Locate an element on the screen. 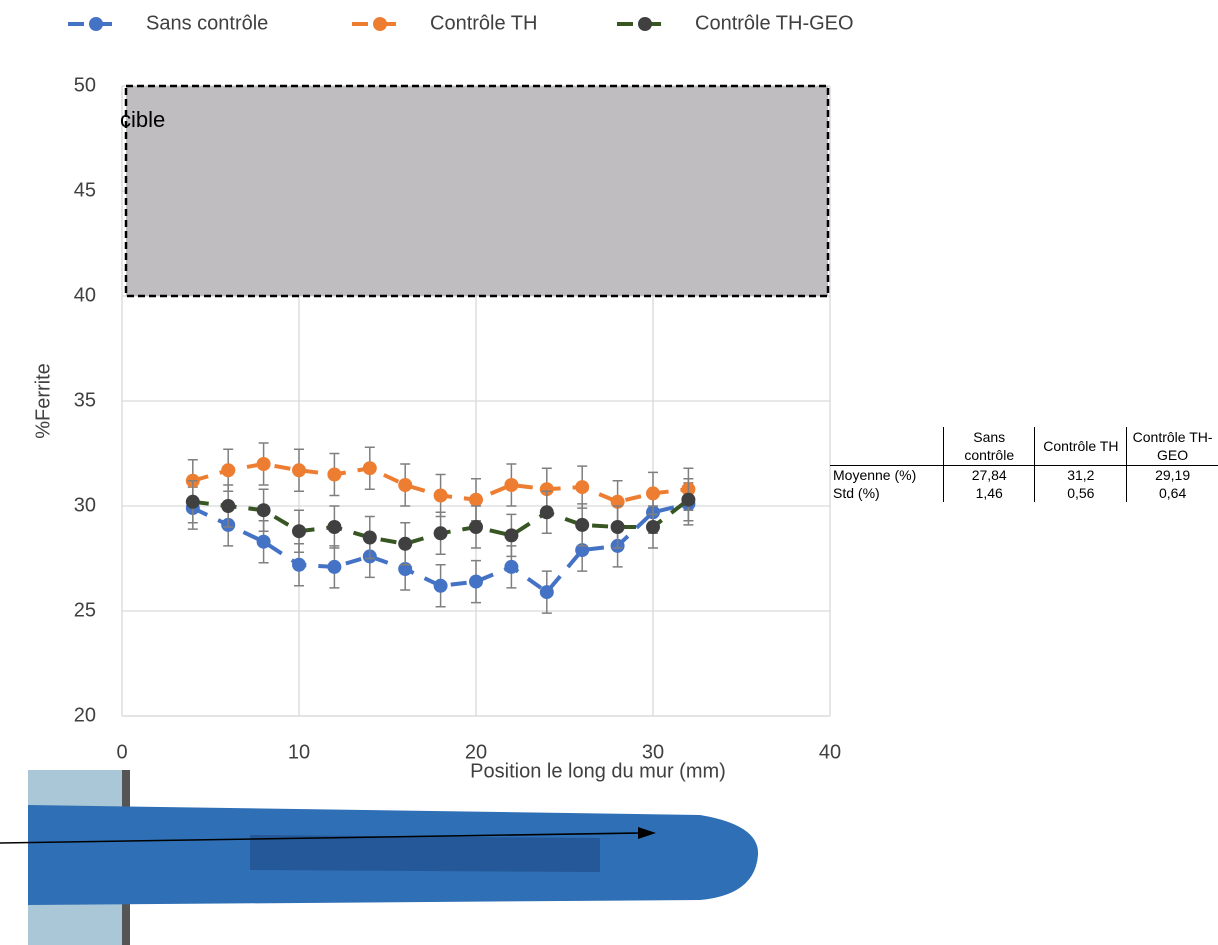 The image size is (1218, 945). y-tick-label: 35 is located at coordinates (85, 400).